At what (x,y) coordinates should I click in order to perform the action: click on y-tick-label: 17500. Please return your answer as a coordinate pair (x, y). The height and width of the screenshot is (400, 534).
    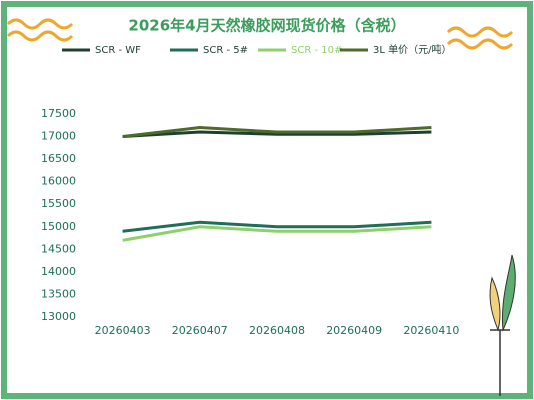
    Looking at the image, I should click on (58, 113).